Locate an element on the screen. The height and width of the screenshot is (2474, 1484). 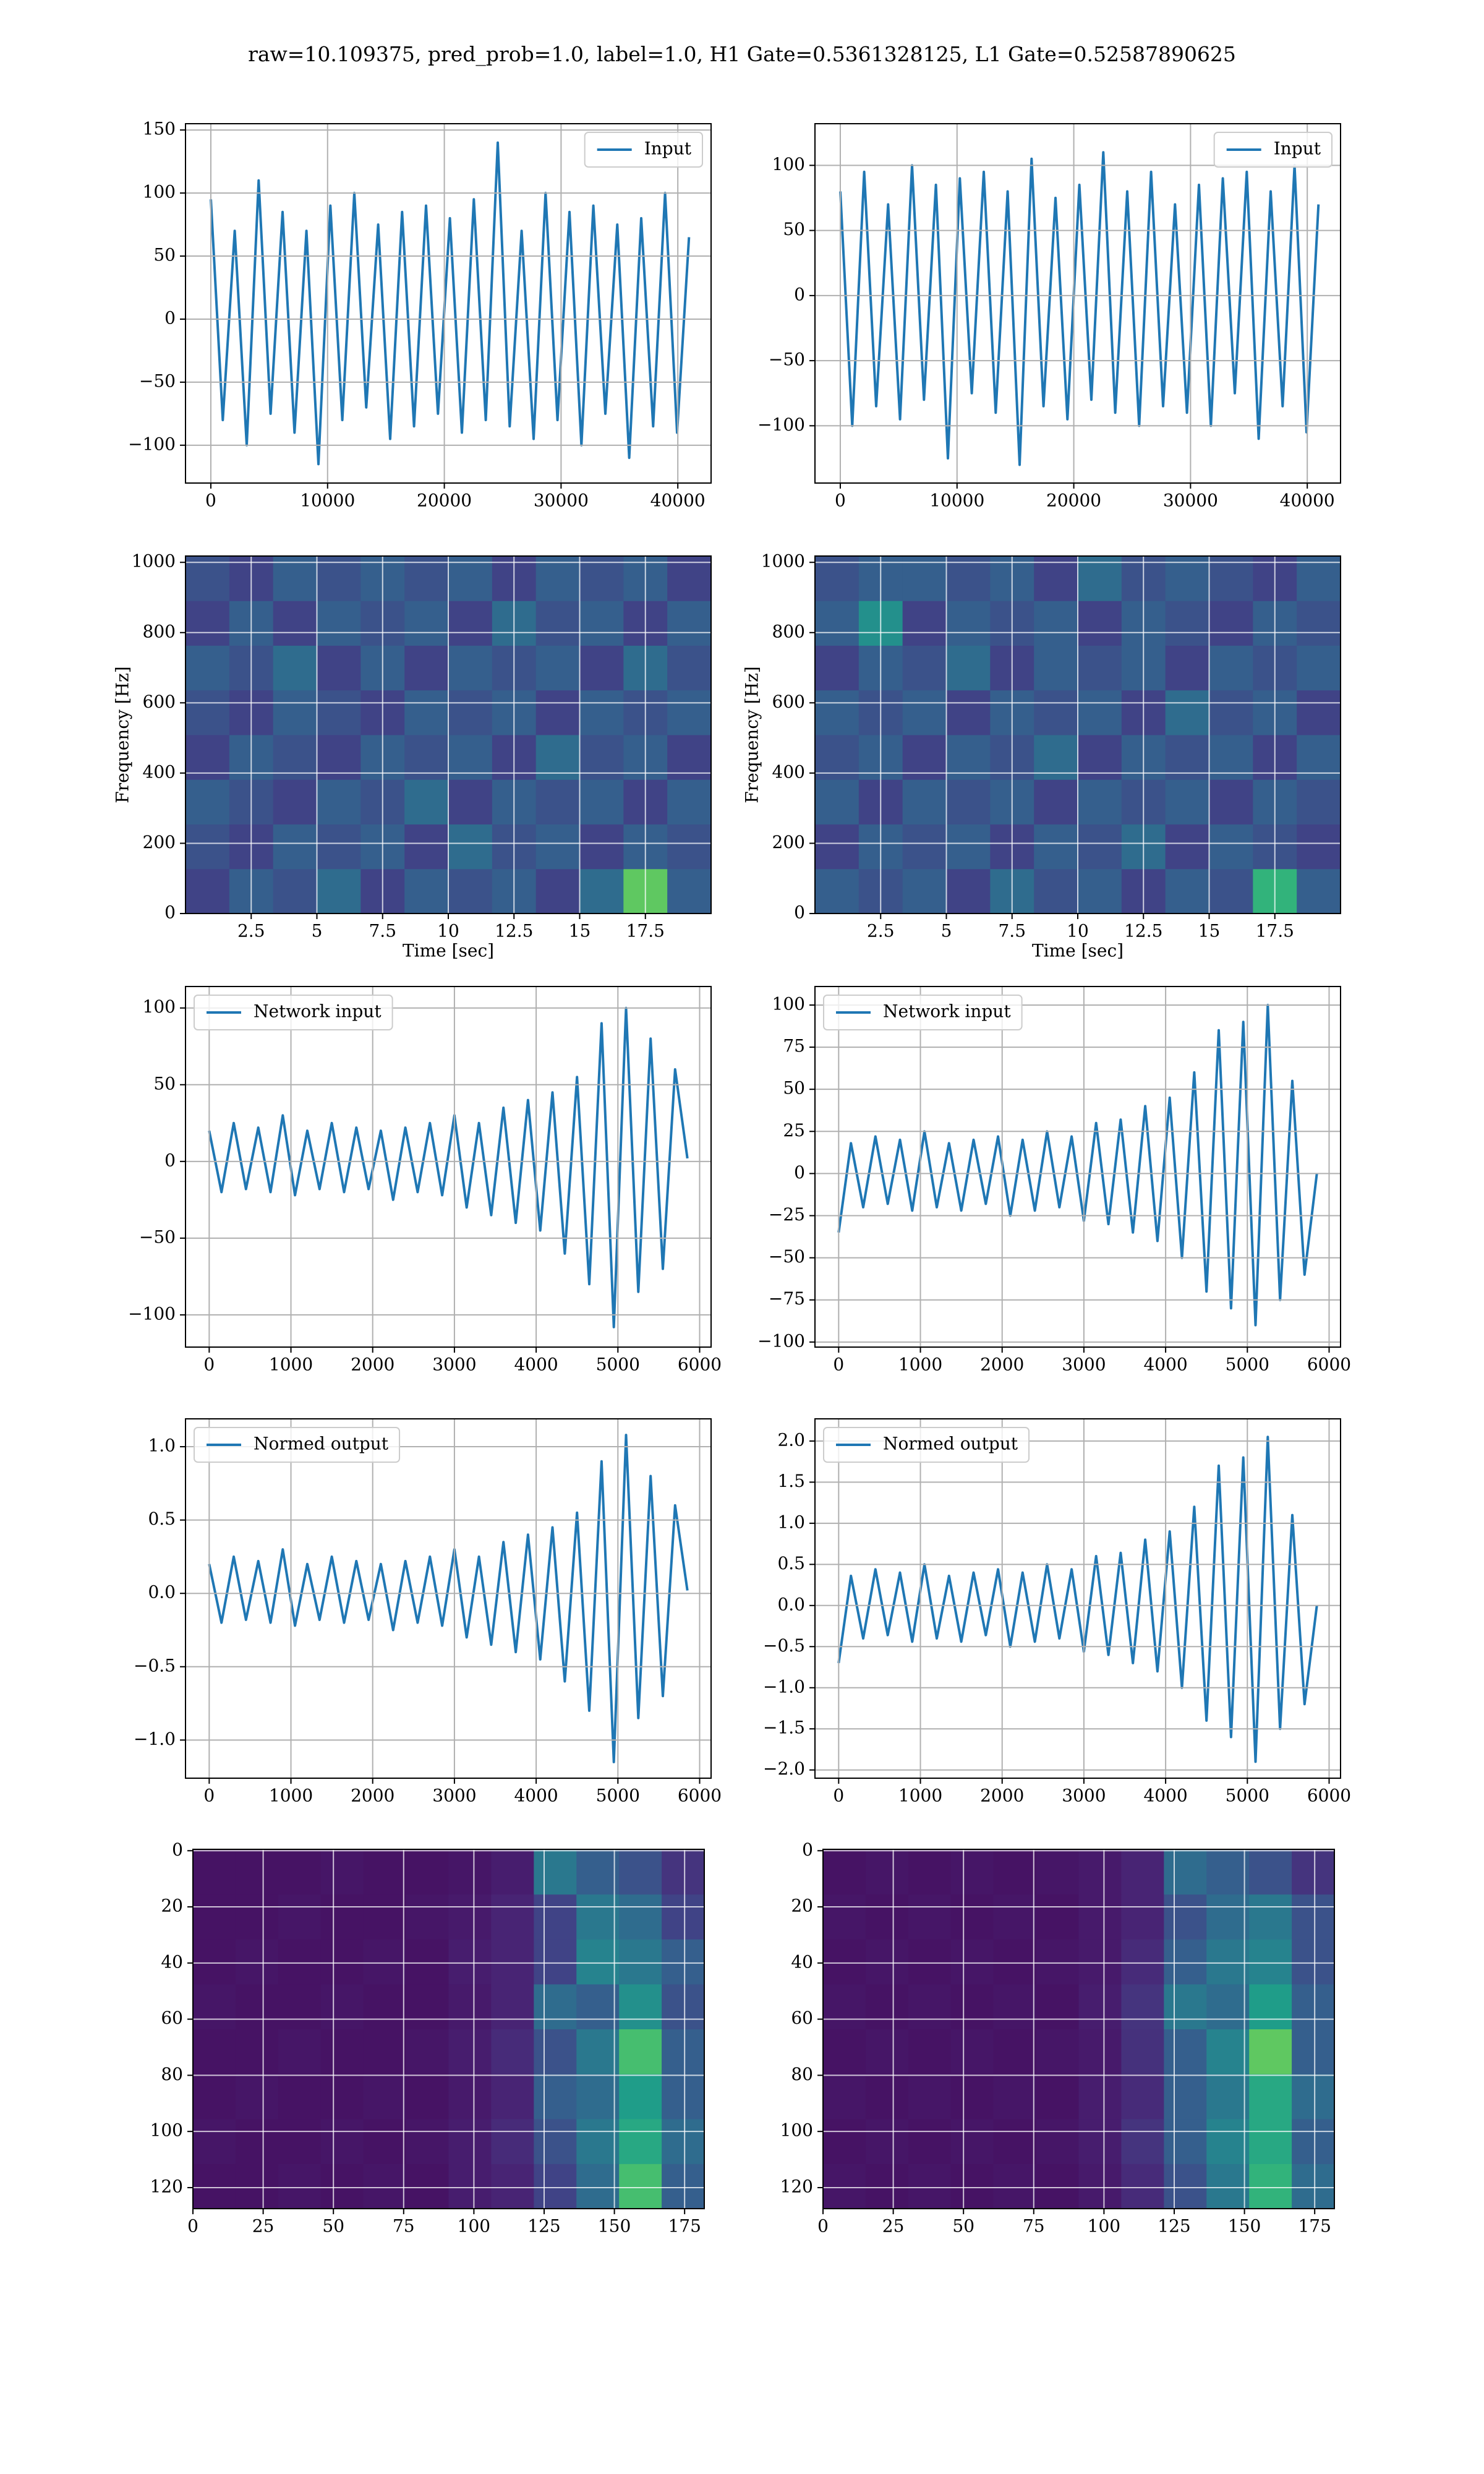
axes-frame is located at coordinates (448, 303).